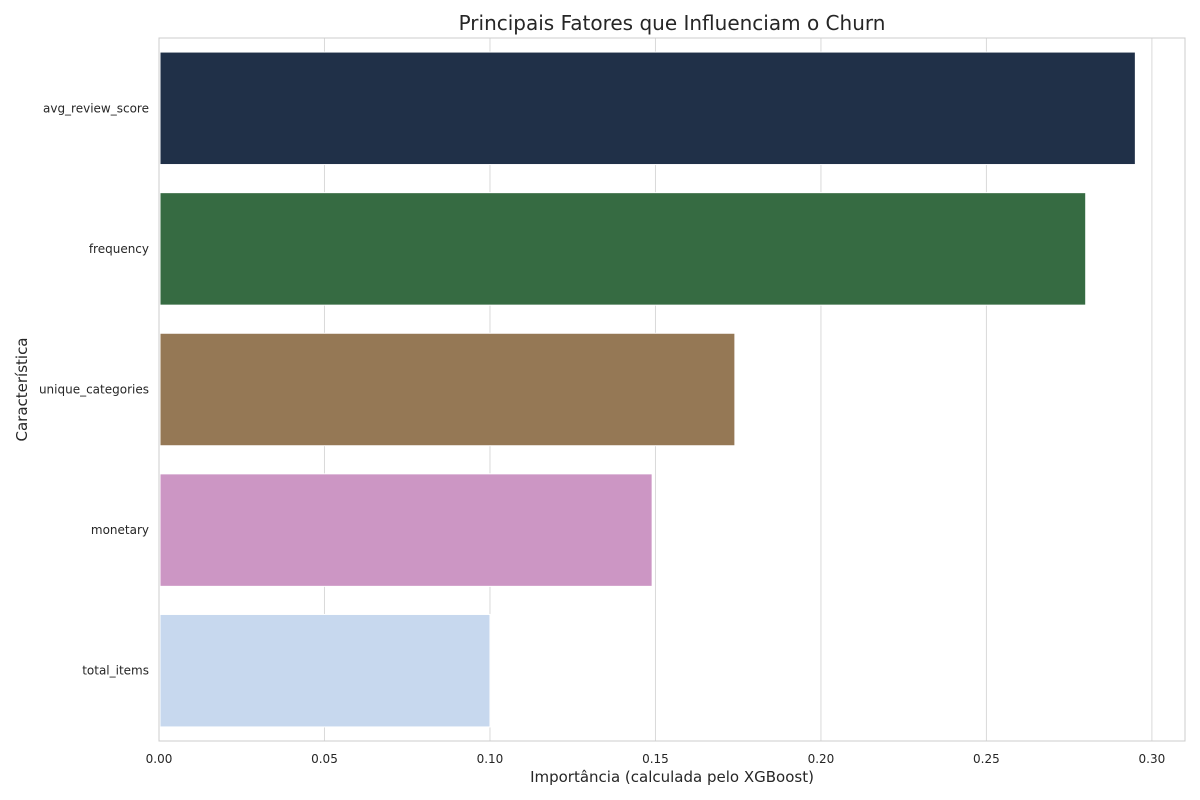 This screenshot has height=800, width=1200. What do you see at coordinates (159, 759) in the screenshot?
I see `x-tick-label: 0.00` at bounding box center [159, 759].